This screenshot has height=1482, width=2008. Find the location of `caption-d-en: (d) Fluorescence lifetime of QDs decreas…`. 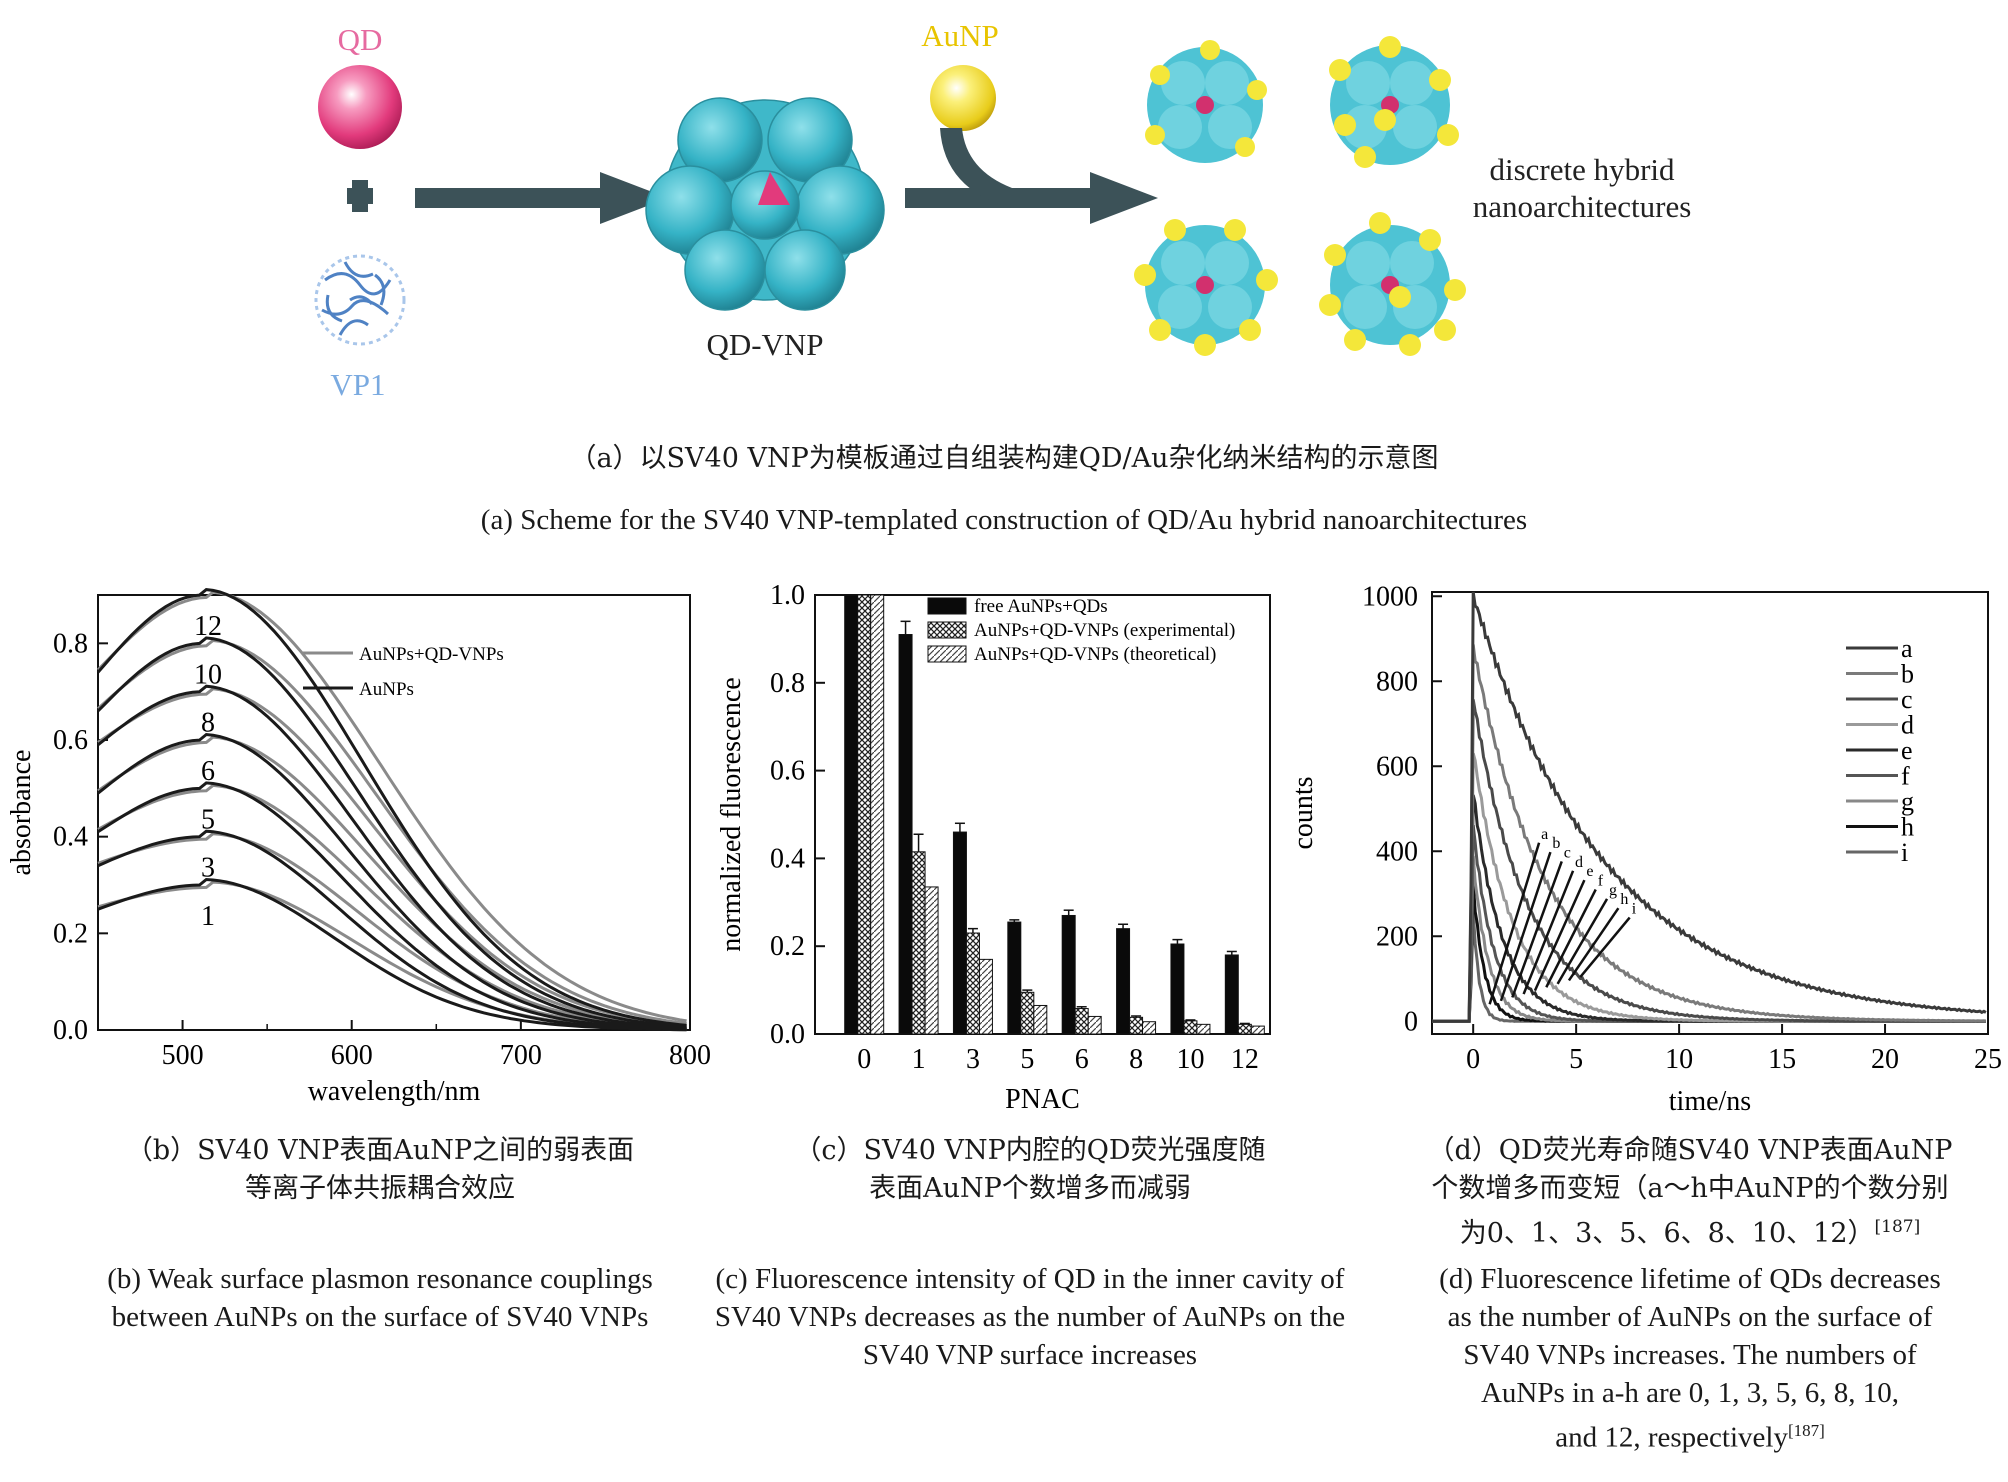

caption-d-en: (d) Fluorescence lifetime of QDs decreas… is located at coordinates (1690, 1358).